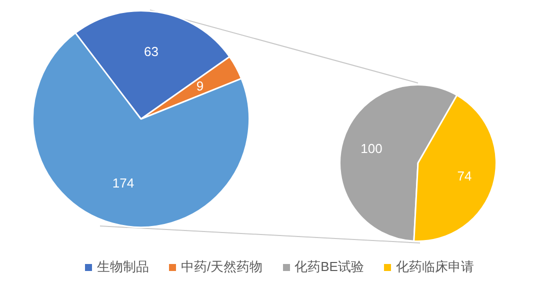 The width and height of the screenshot is (559, 296). What do you see at coordinates (123, 267) in the screenshot?
I see `legend-label: 生物制品` at bounding box center [123, 267].